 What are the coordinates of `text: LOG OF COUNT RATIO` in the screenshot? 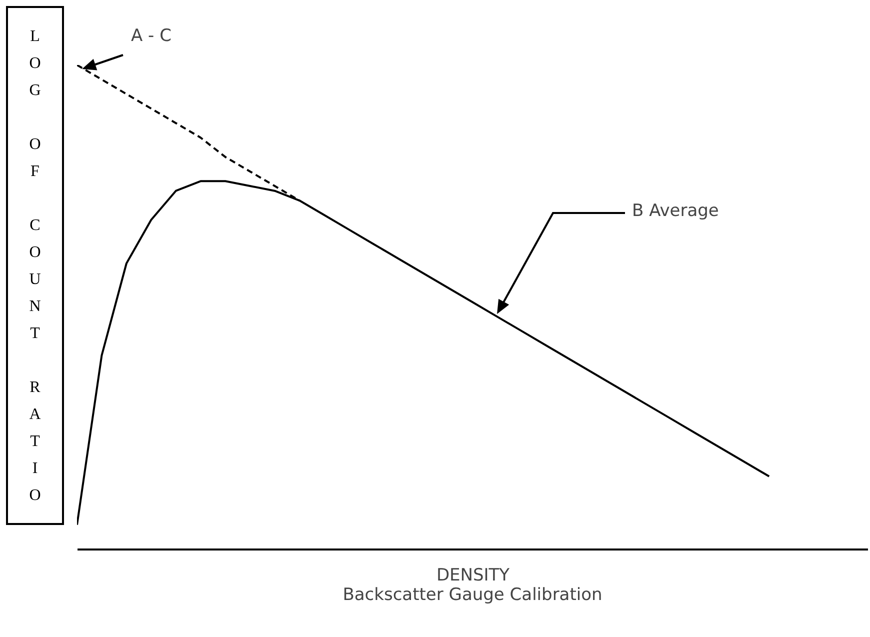 It's located at (35, 266).